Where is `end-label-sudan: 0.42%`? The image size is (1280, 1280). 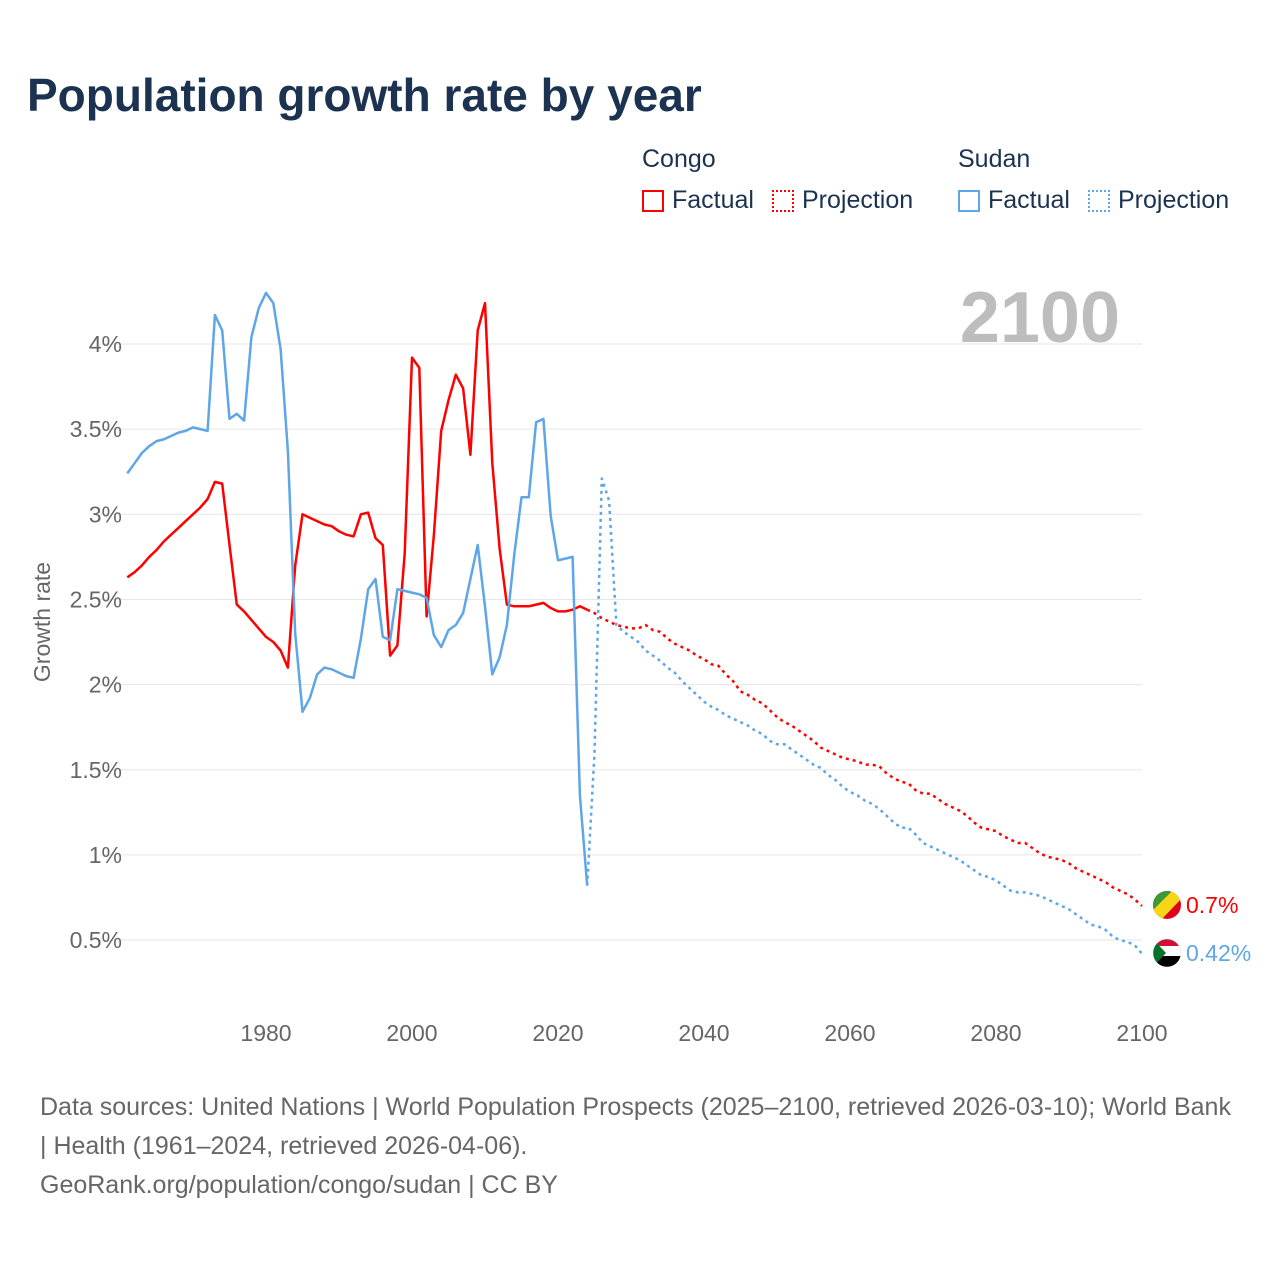
end-label-sudan: 0.42% is located at coordinates (1218, 953).